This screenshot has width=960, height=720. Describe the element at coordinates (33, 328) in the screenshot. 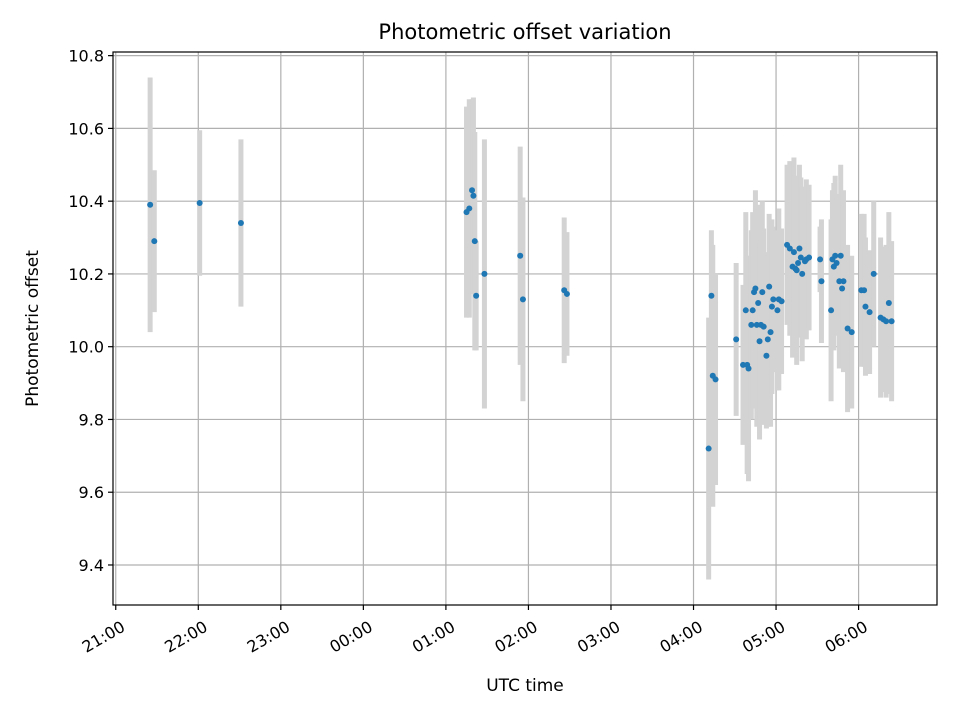

I see `y-axis-title: Photometric offset` at that location.